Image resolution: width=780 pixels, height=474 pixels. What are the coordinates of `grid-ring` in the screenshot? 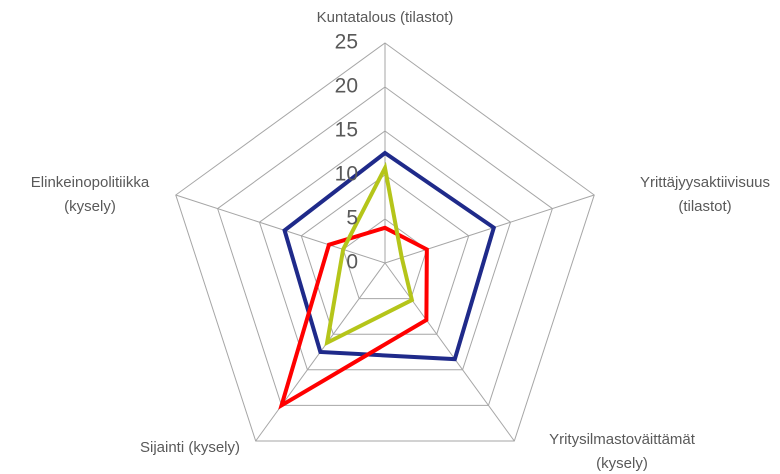 It's located at (385, 254).